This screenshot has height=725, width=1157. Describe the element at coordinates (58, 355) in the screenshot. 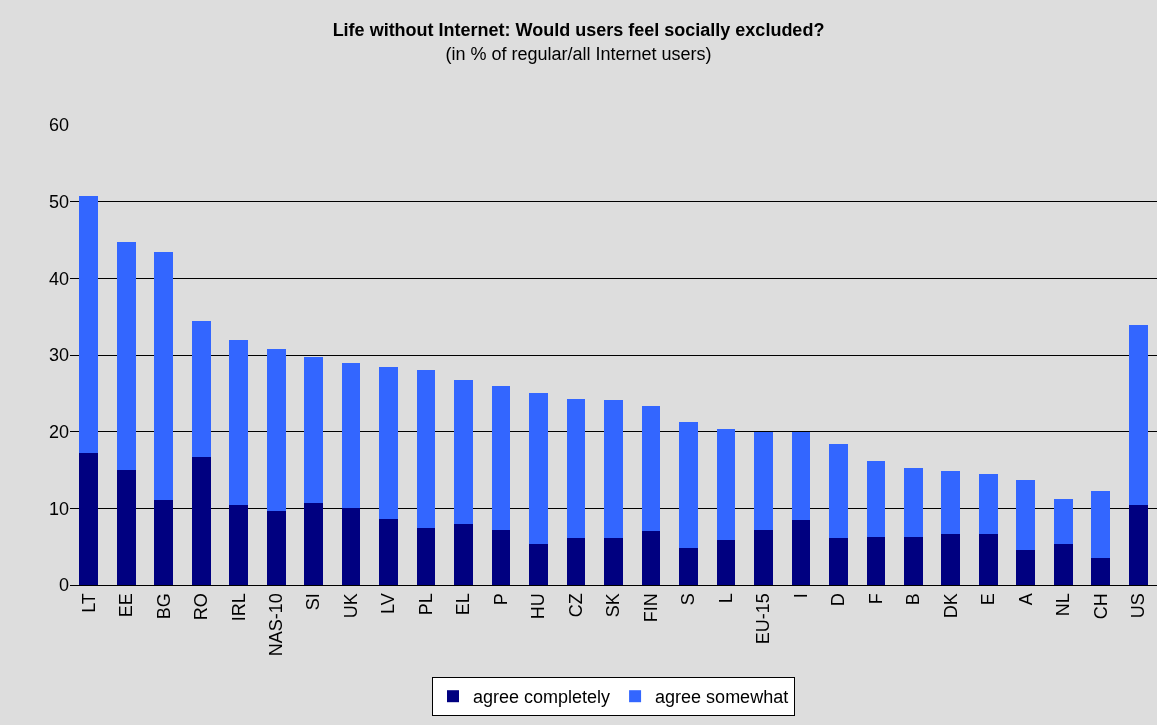

I see `y-tick-label: 30` at that location.